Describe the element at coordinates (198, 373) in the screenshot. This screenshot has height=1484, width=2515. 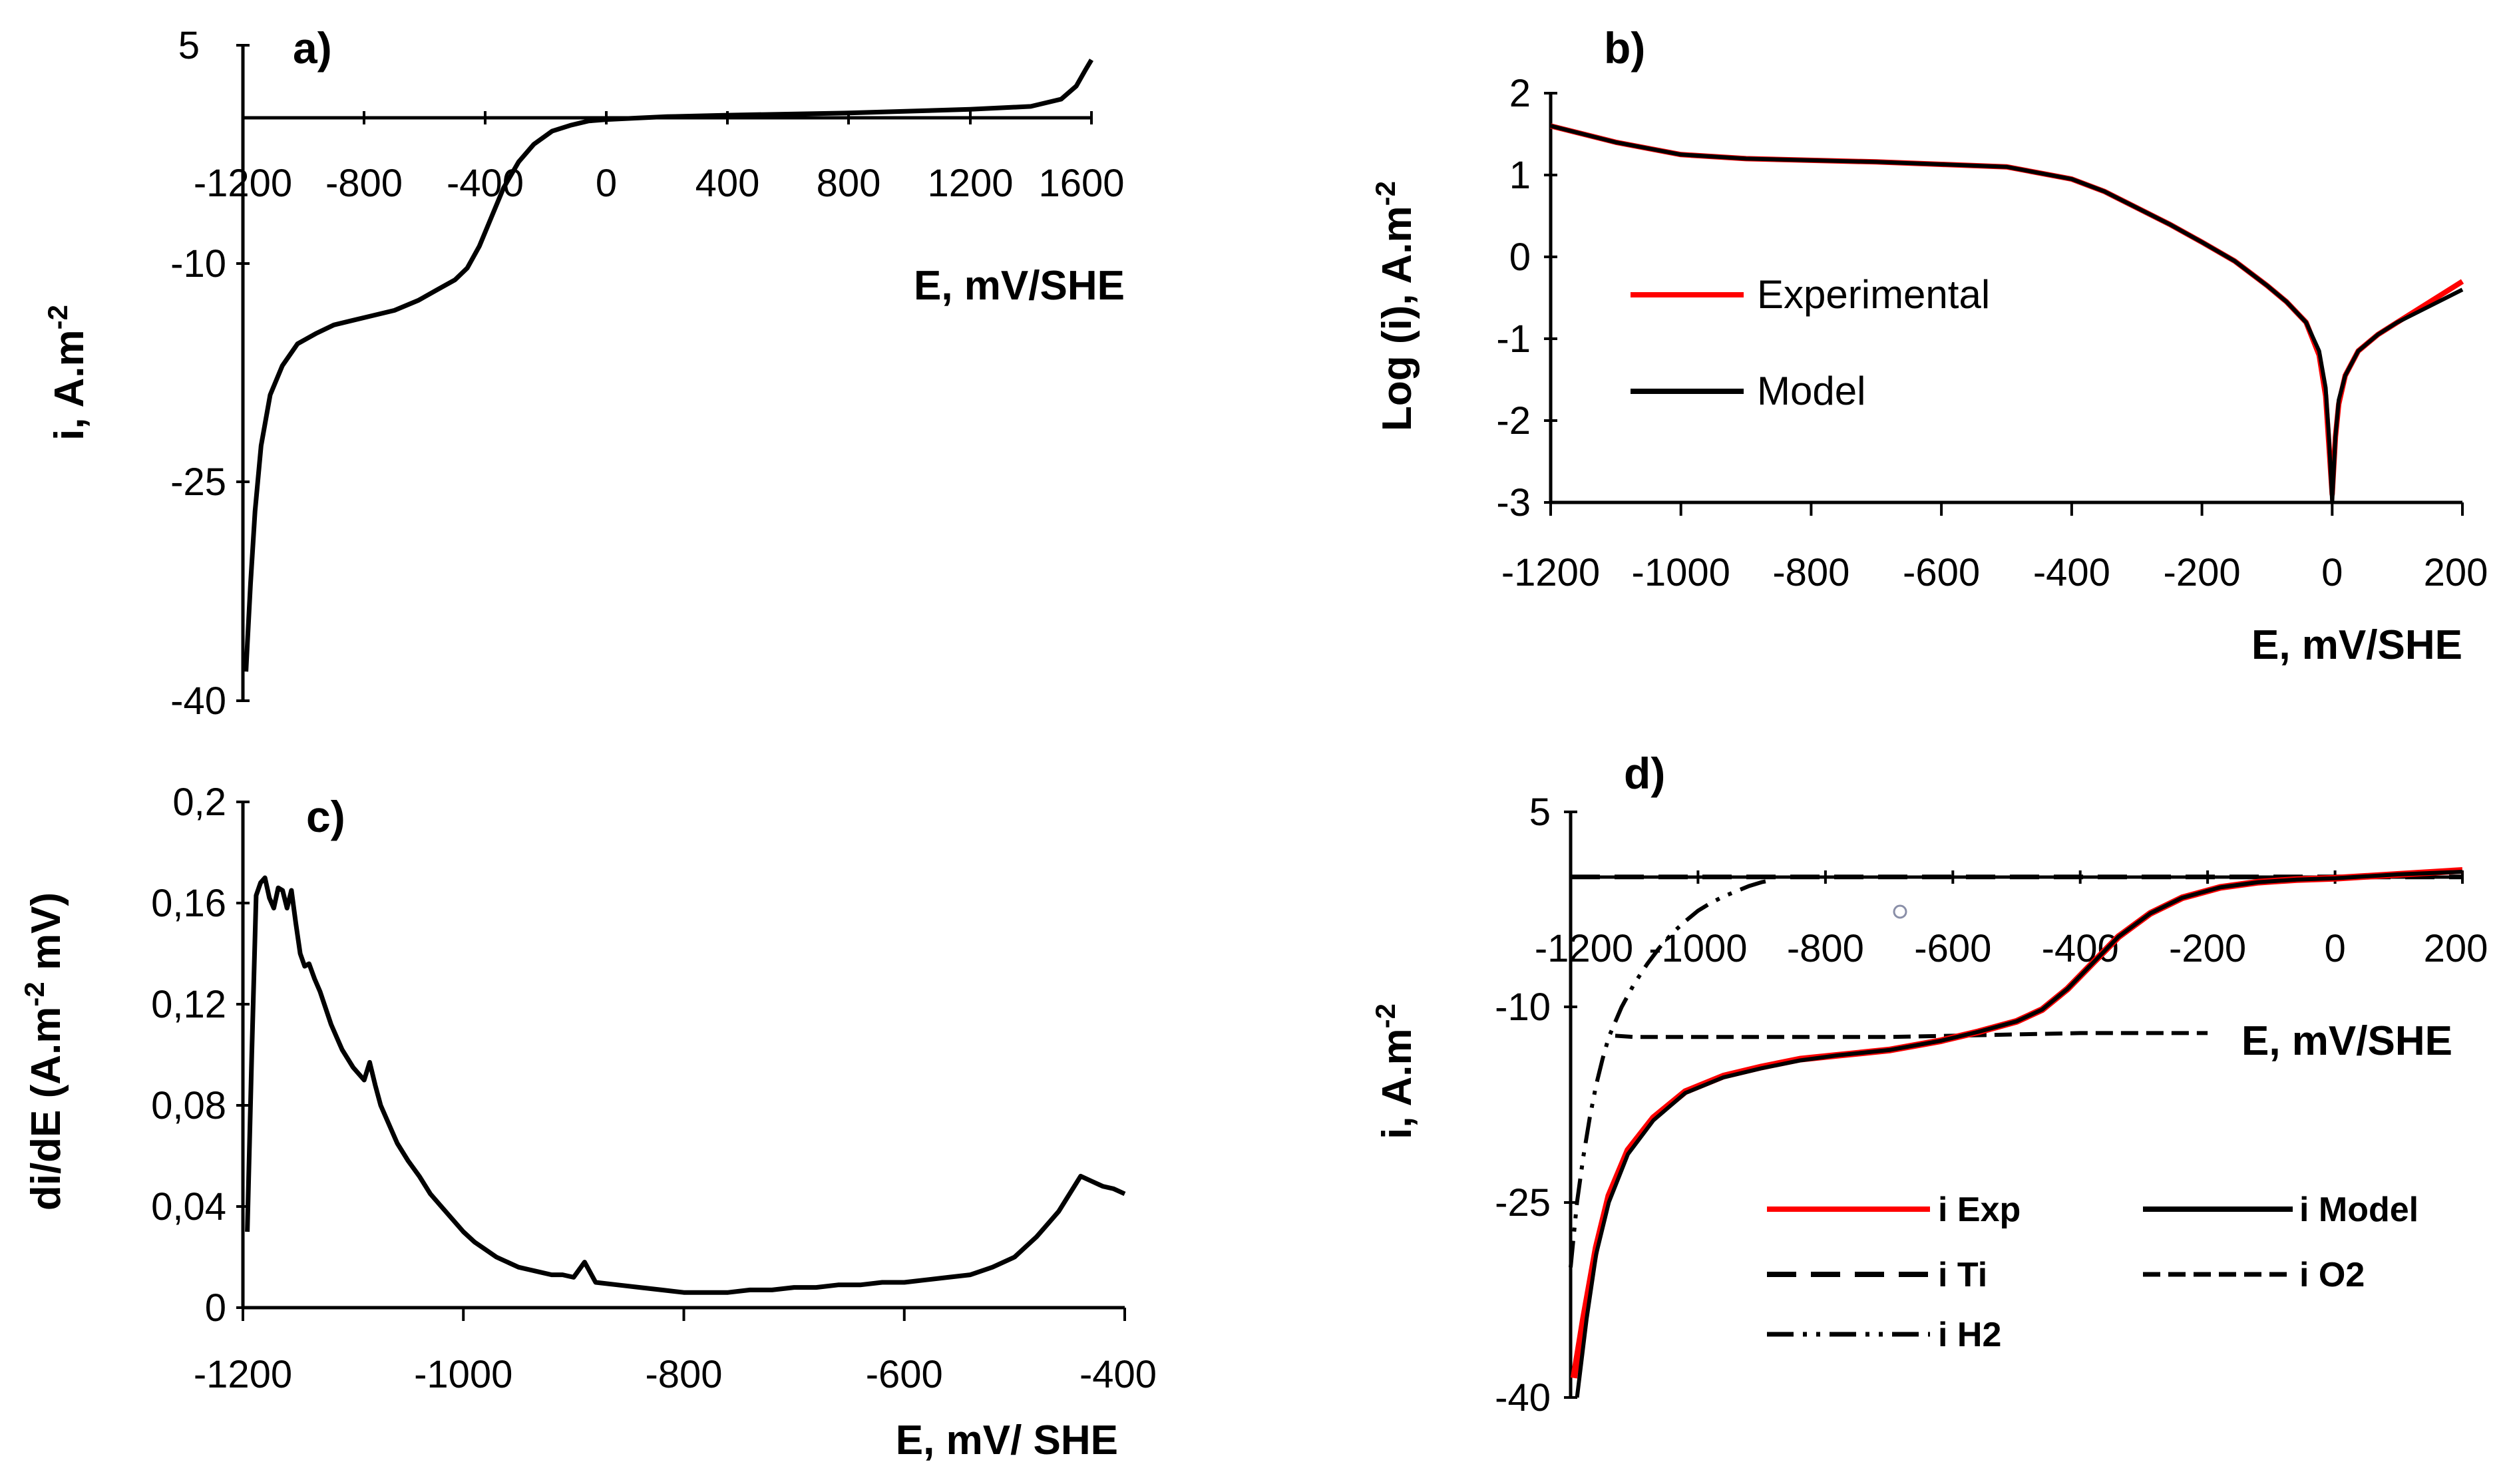
I see `panel-a-y-tick-labels: 5 -10 -25 -40` at that location.